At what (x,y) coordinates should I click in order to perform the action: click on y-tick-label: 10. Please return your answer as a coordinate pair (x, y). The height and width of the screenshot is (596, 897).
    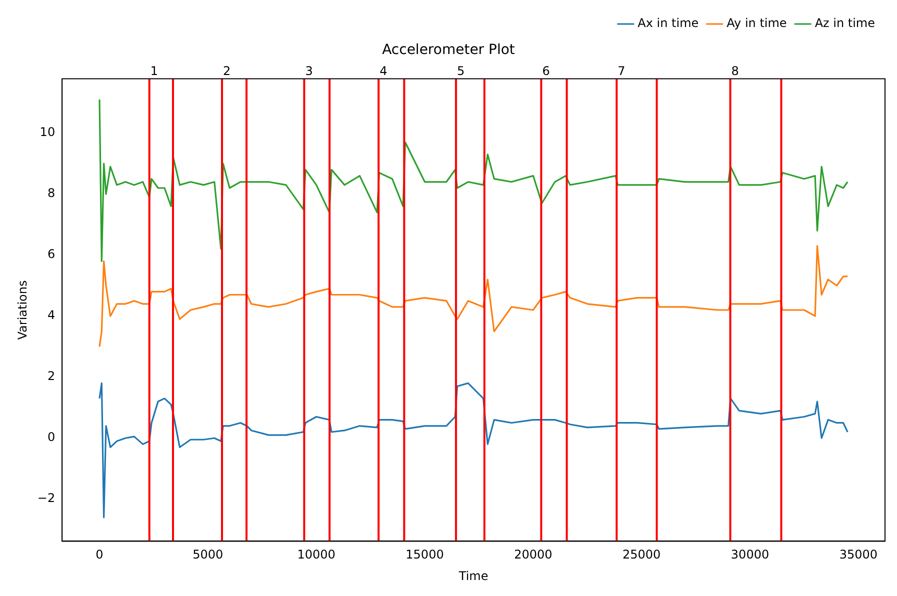
    Looking at the image, I should click on (48, 132).